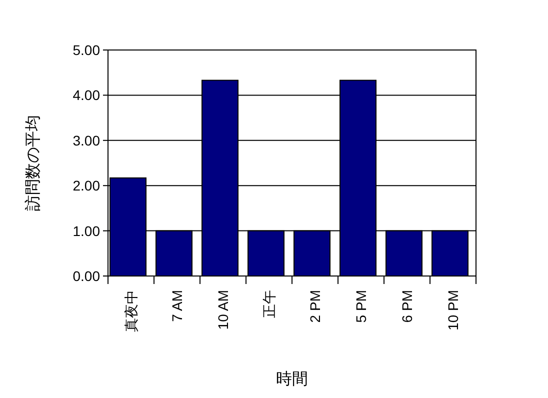 Image resolution: width=548 pixels, height=398 pixels. What do you see at coordinates (315, 306) in the screenshot?
I see `x-tick-label: 2 PM` at bounding box center [315, 306].